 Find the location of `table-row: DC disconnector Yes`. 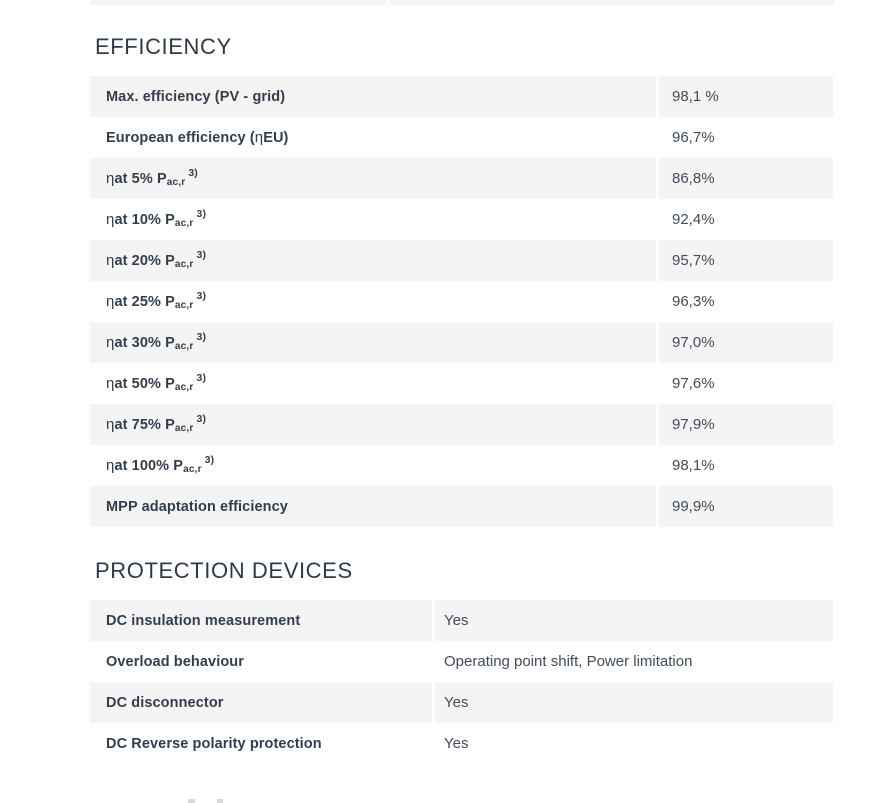

table-row: DC disconnector Yes is located at coordinates (461, 702).